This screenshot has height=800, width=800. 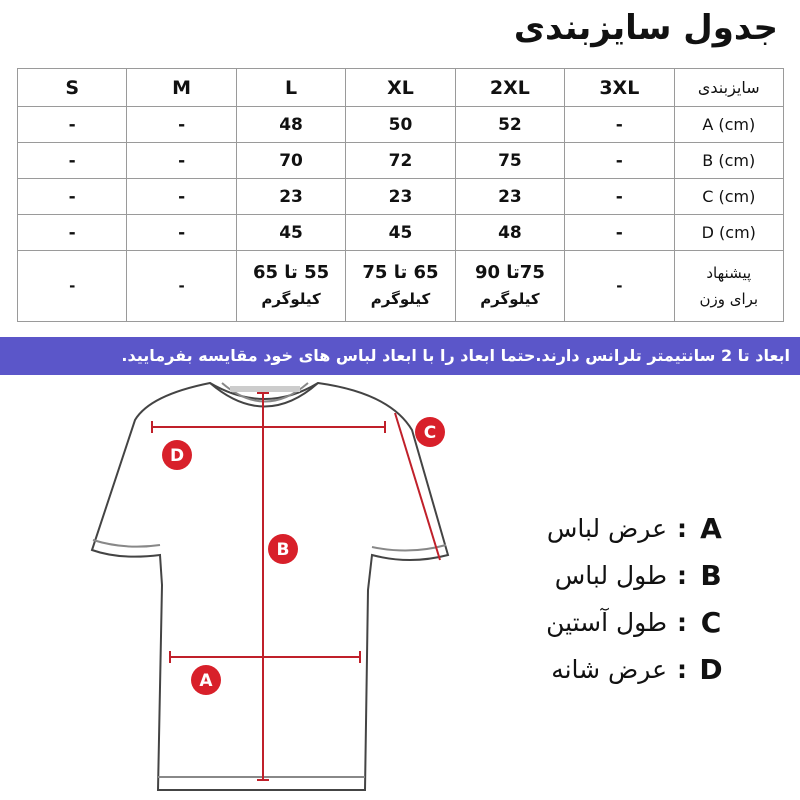 I want to click on cell: 65 تا 75 کیلوگرم, so click(x=400, y=286).